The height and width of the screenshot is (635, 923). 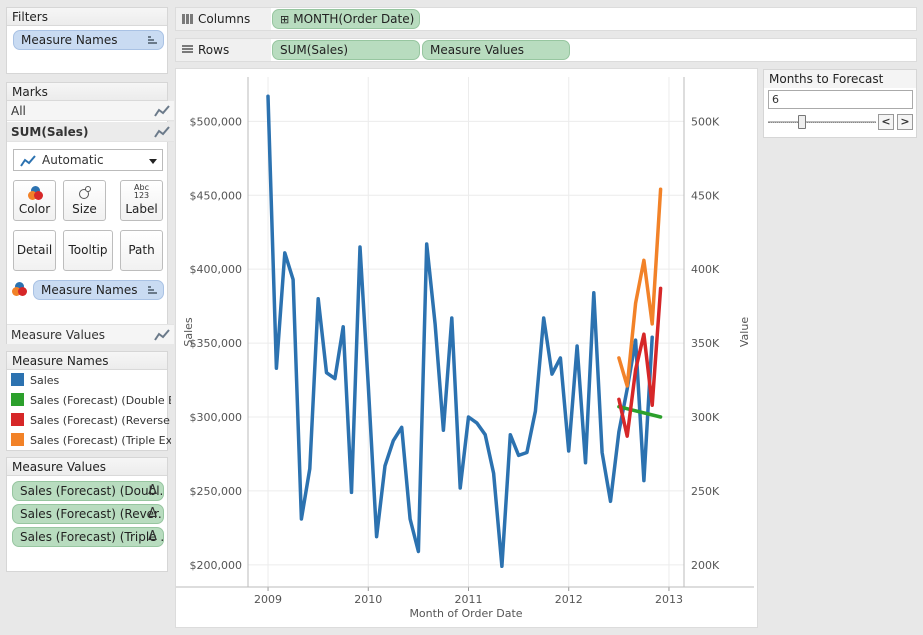 What do you see at coordinates (216, 269) in the screenshot?
I see `y-left-tick-label: $400,000` at bounding box center [216, 269].